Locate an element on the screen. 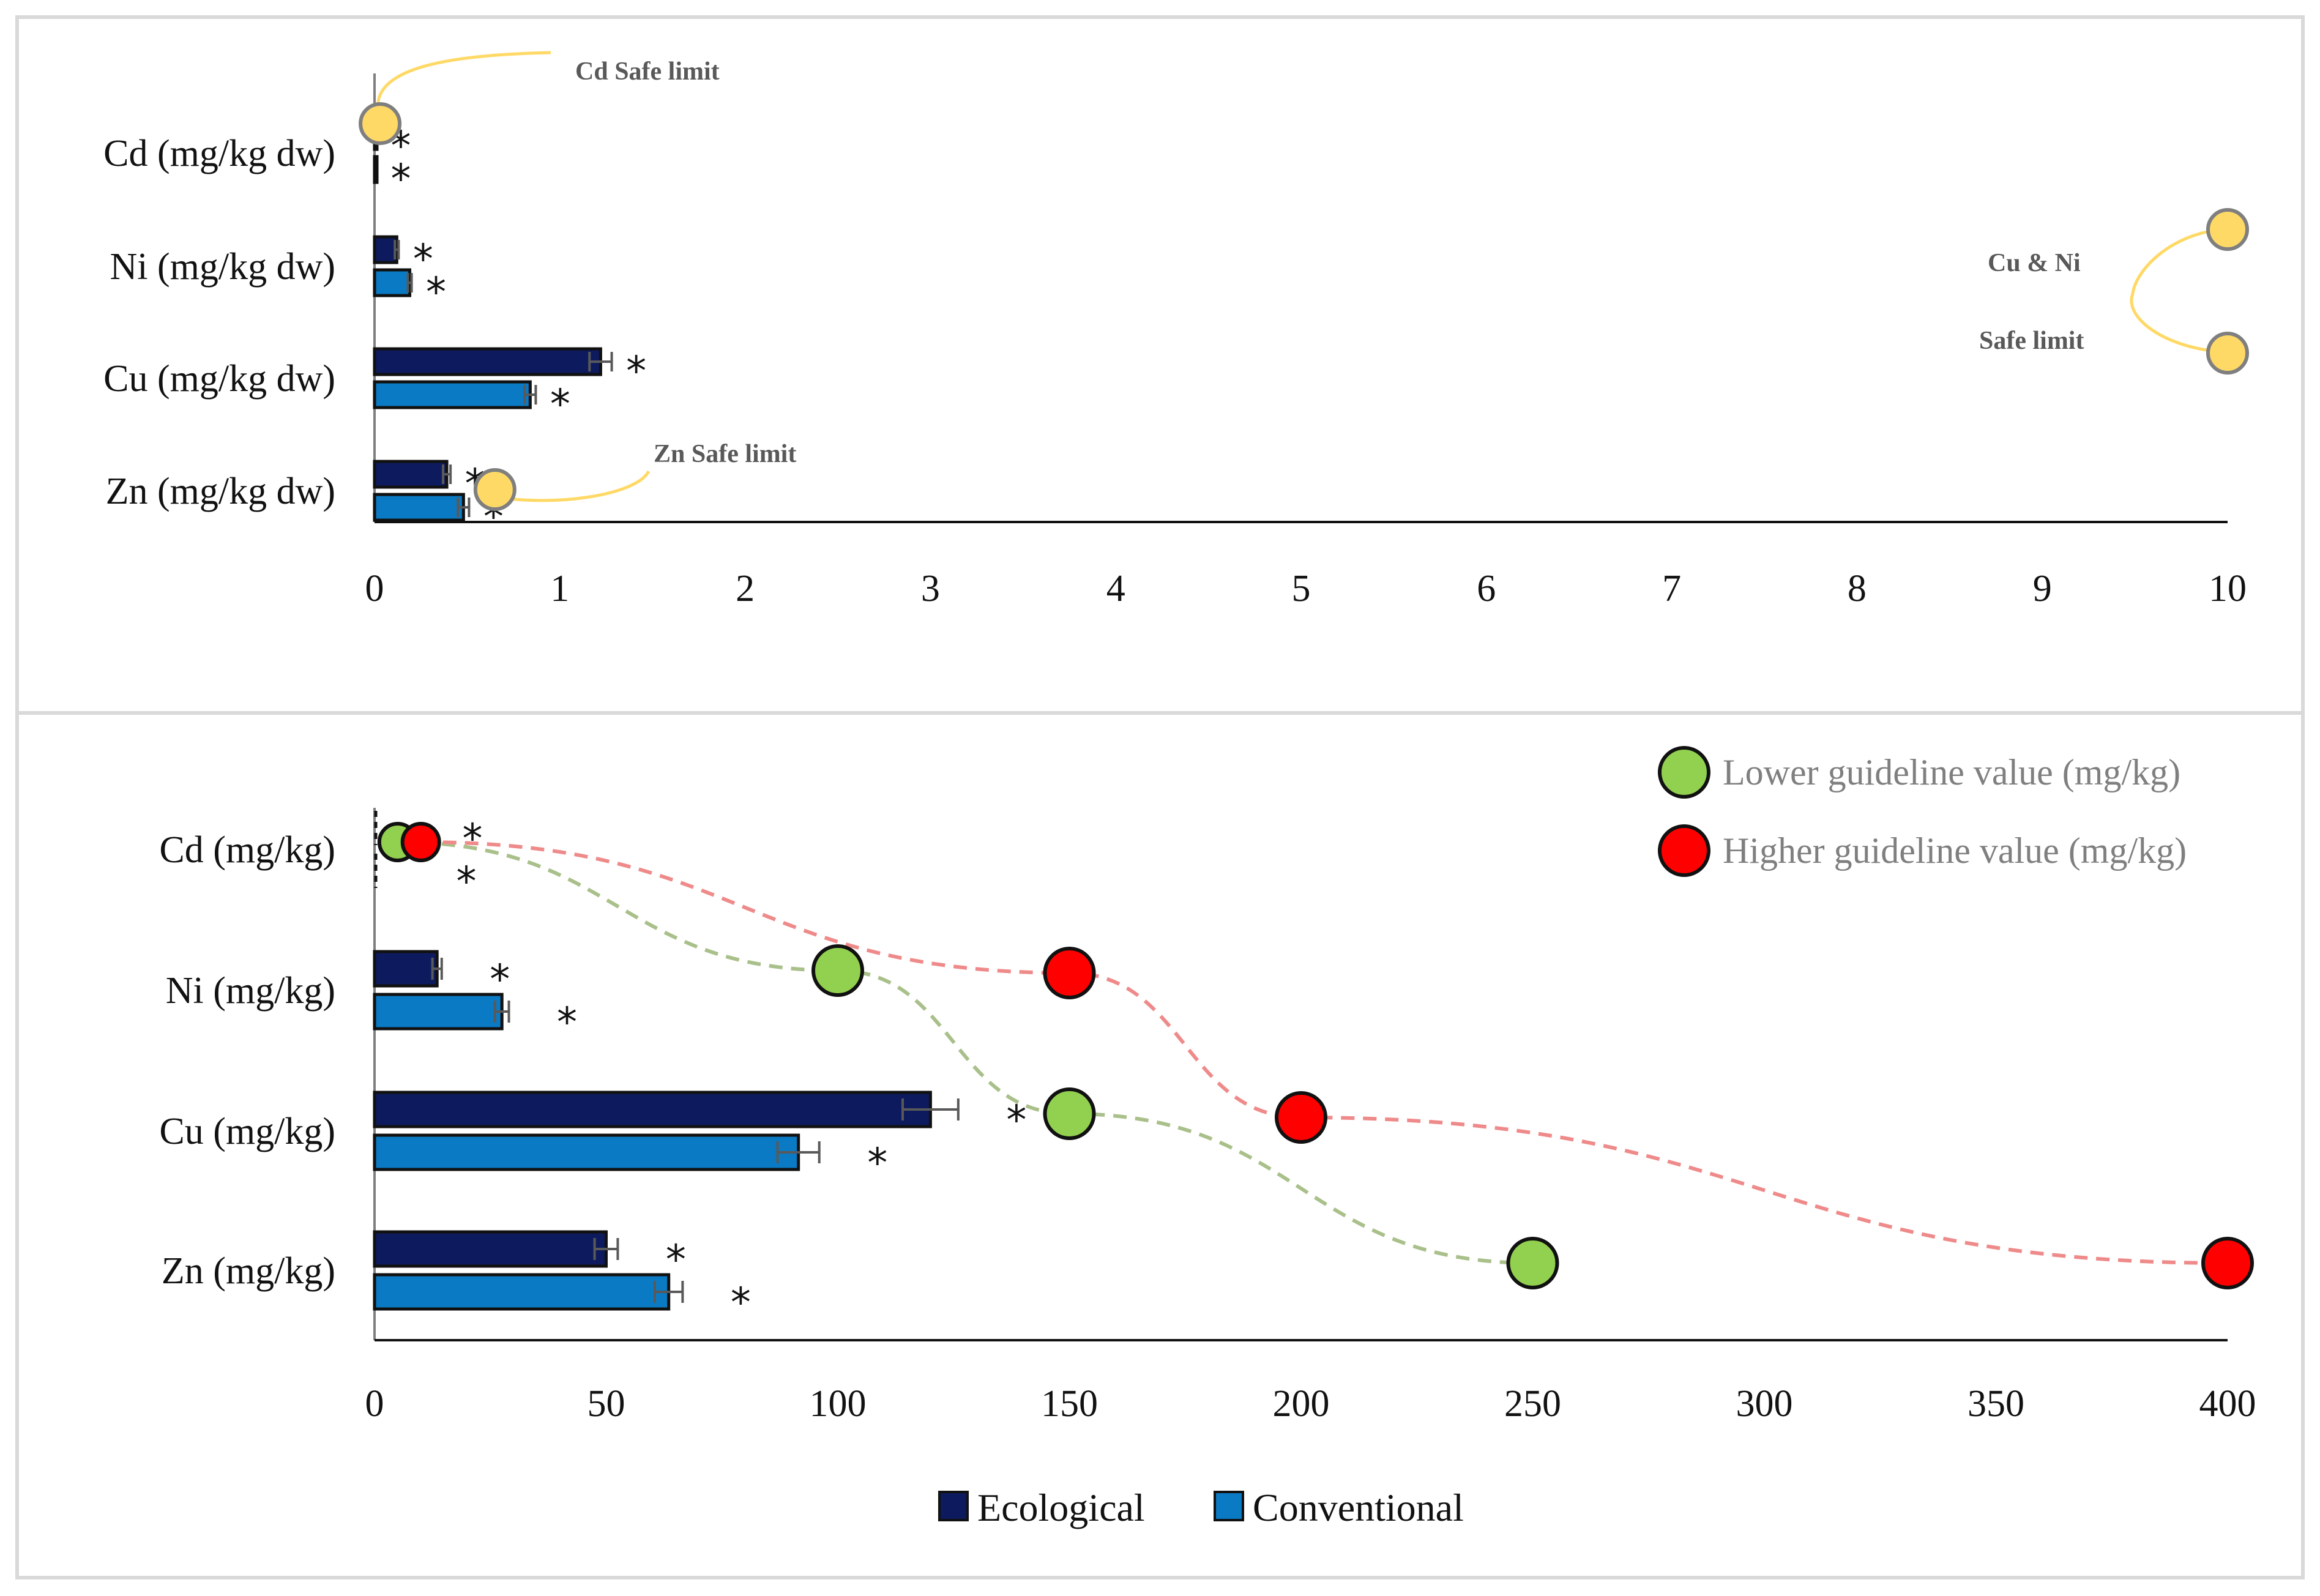 The height and width of the screenshot is (1596, 2320). bottom-x-tick-250: 250 is located at coordinates (1533, 1404).